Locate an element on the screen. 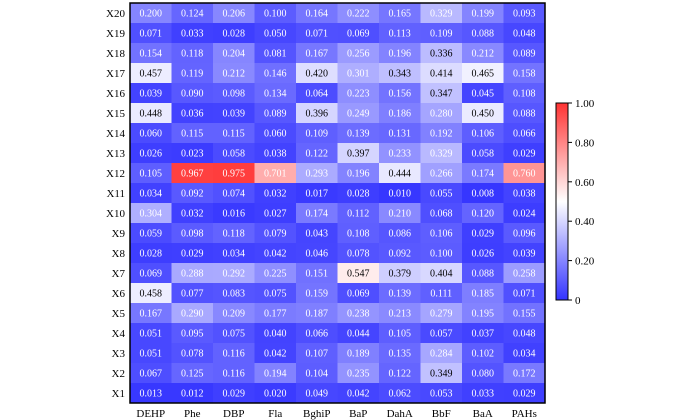  cell-value-label: 0.304 is located at coordinates (151, 214).